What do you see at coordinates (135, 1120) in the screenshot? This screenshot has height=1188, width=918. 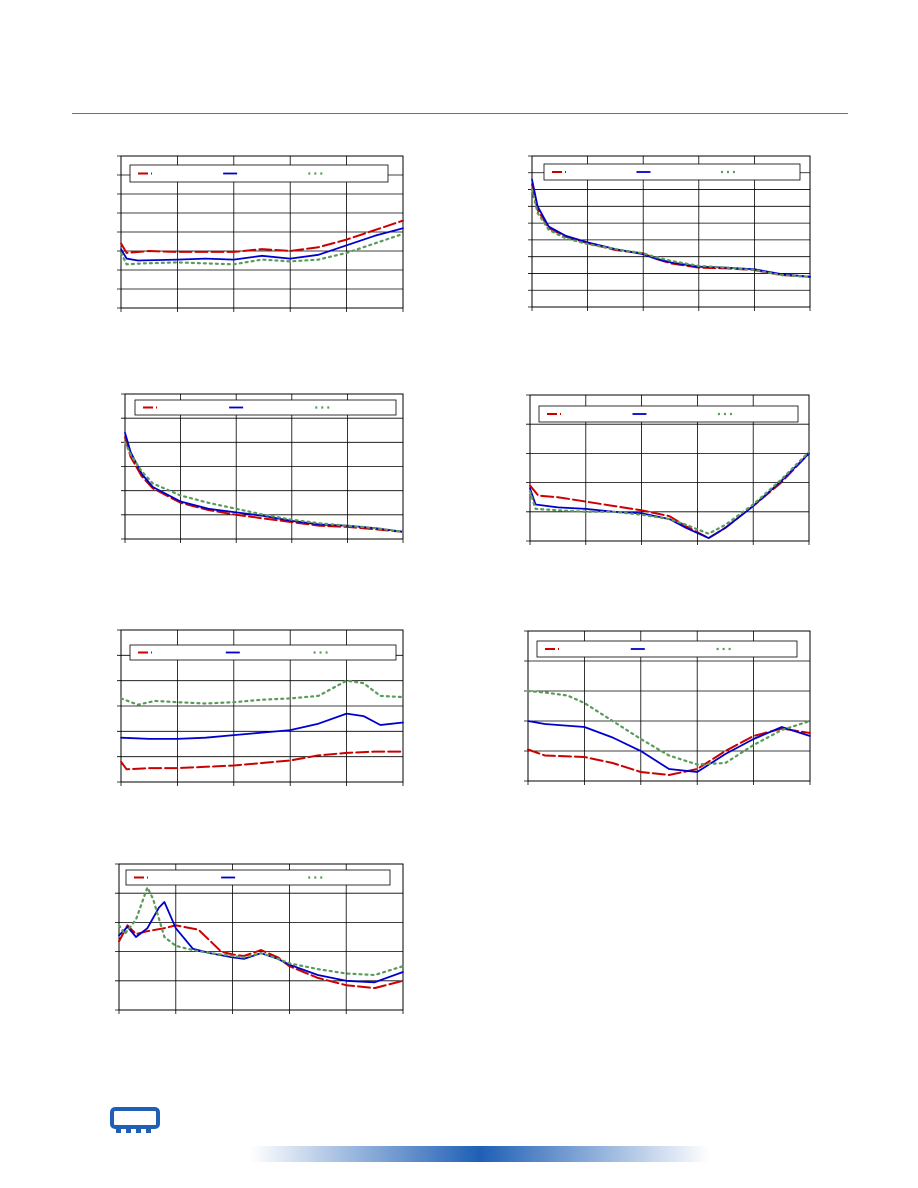 I see `memory-module-icon` at bounding box center [135, 1120].